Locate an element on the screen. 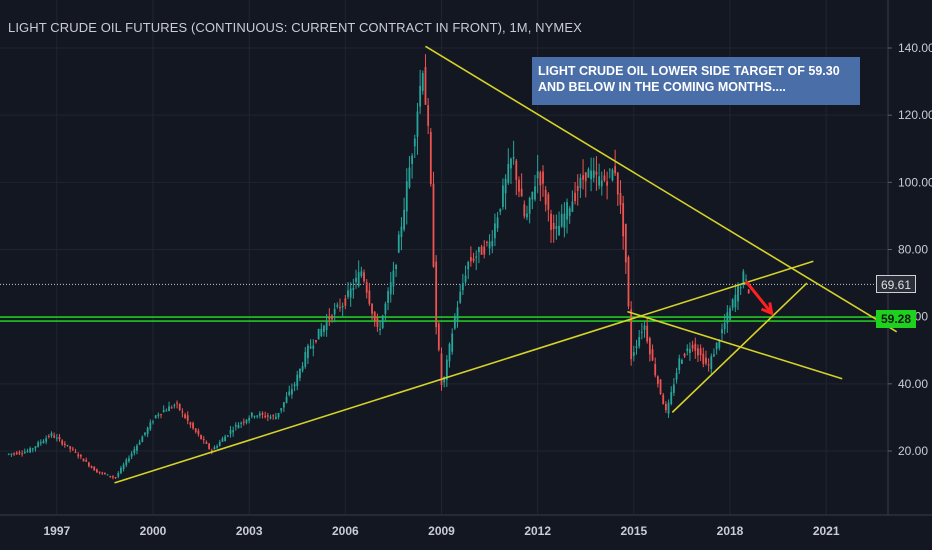 The width and height of the screenshot is (932, 550). x-tick-label: 2009 is located at coordinates (441, 531).